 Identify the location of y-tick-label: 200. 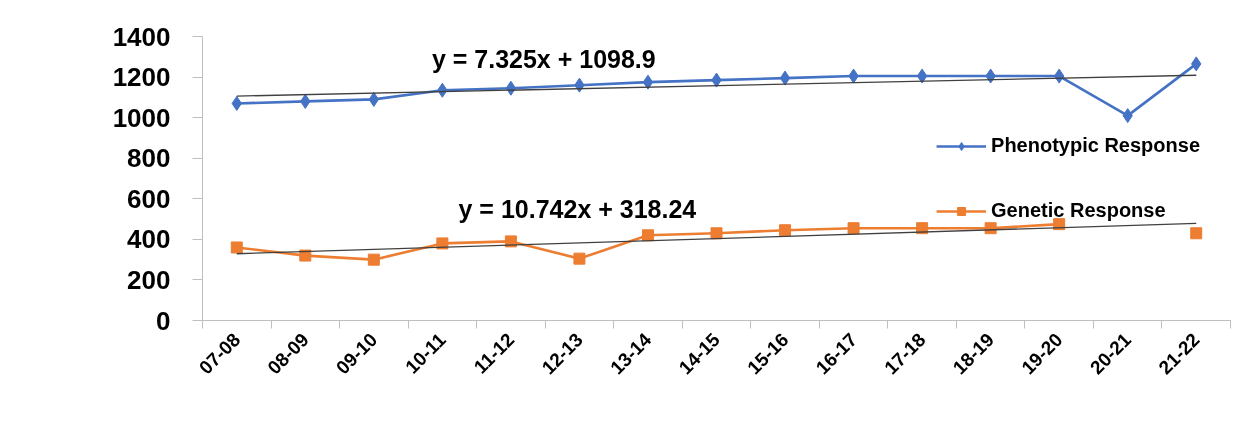
(149, 279).